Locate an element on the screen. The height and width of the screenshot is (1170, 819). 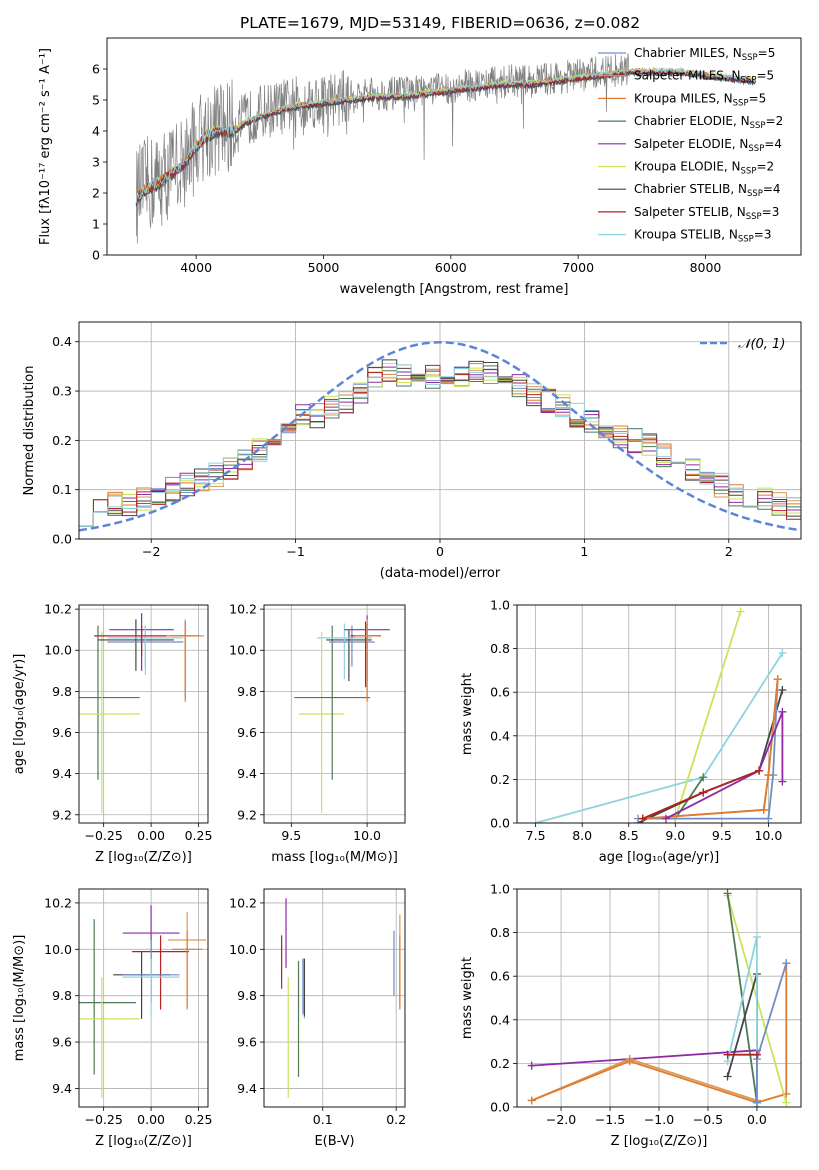
legend-label: Chabrier STELIB, NSSP=4 is located at coordinates (707, 190).